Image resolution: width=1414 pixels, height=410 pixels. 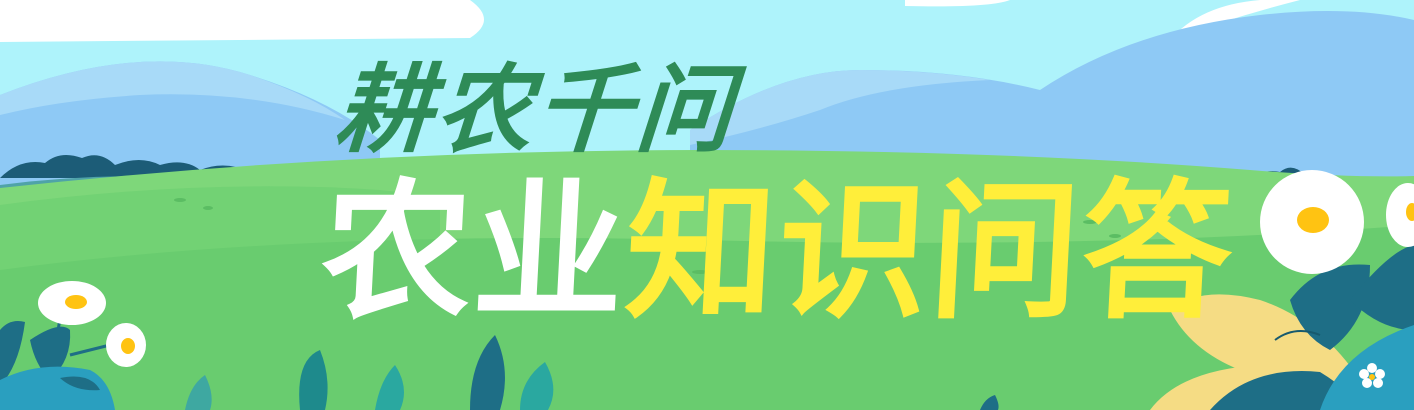 I want to click on cloud-icon, so click(x=650, y=21).